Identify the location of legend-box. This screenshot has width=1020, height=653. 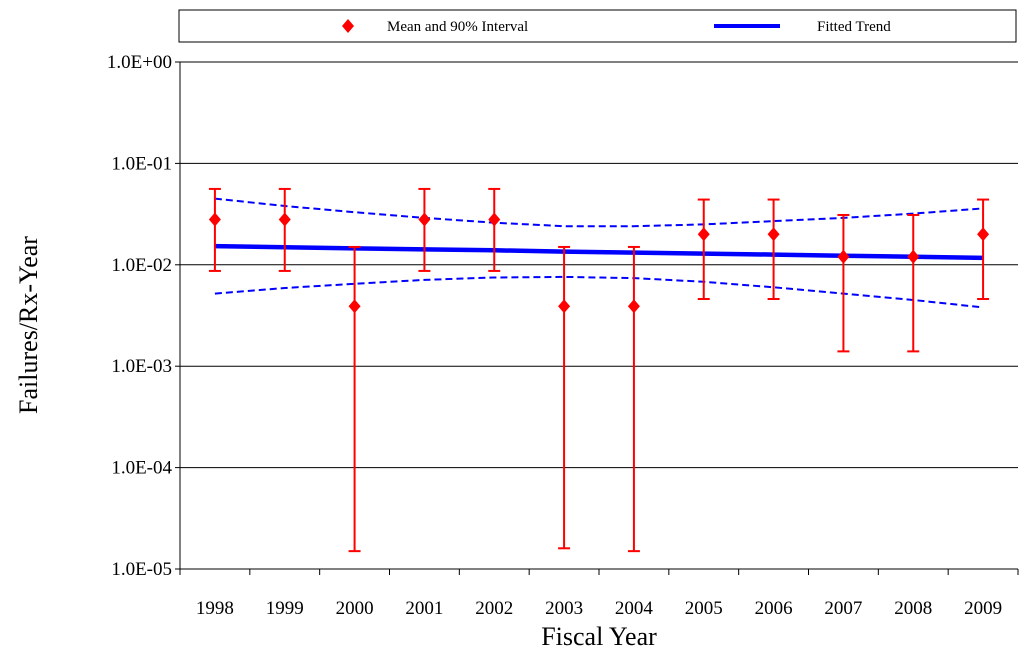
(597, 26).